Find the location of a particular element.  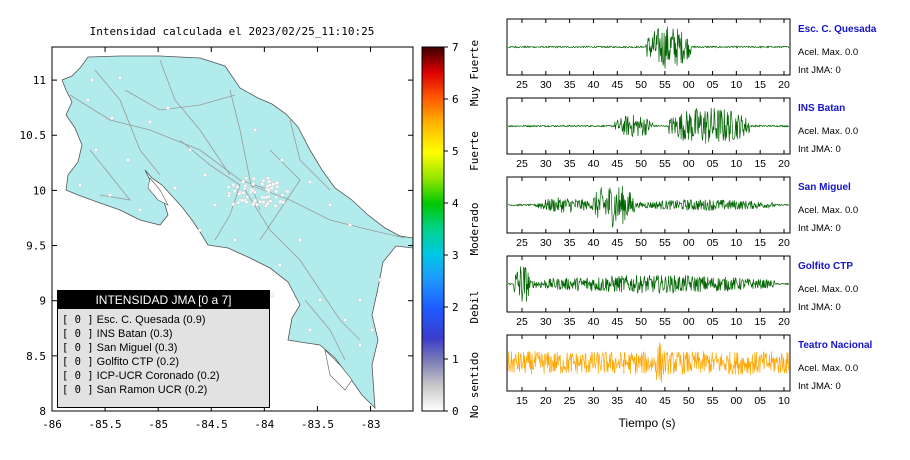

map-x-tick-label: -83.5 is located at coordinates (317, 424).